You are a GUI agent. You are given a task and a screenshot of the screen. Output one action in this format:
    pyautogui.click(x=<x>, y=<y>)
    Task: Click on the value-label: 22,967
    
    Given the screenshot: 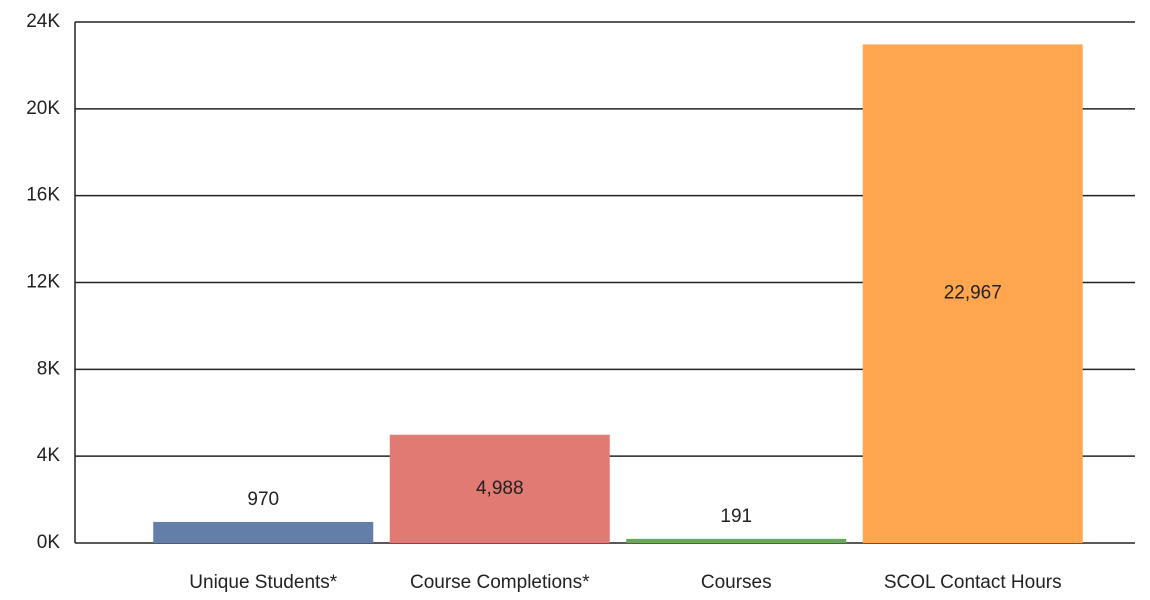 What is the action you would take?
    pyautogui.click(x=973, y=293)
    